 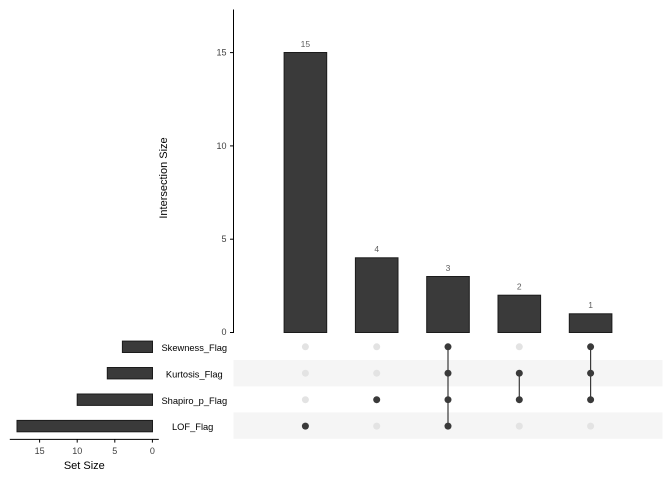 I want to click on svg-text: Shapiro_p_Flag, so click(x=194, y=401).